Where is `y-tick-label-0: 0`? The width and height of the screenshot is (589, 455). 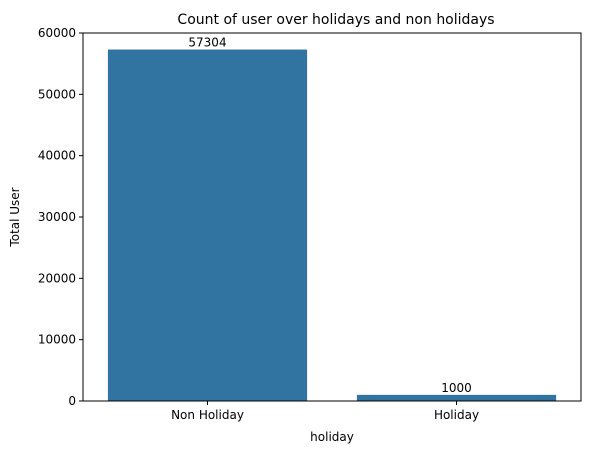
y-tick-label-0: 0 is located at coordinates (72, 401).